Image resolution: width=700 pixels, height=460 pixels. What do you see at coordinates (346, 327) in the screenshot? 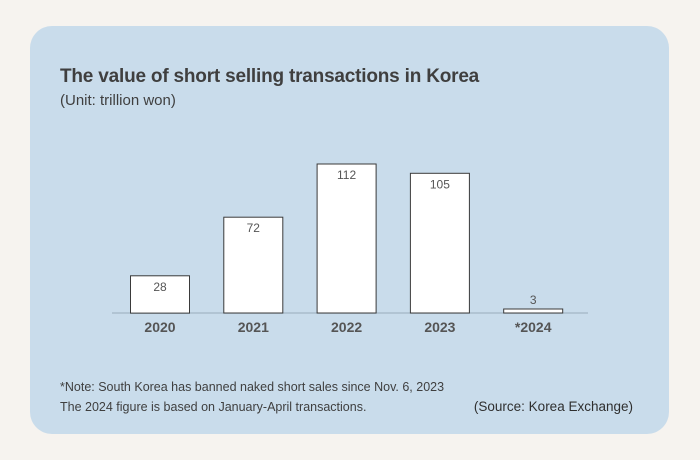
I see `category-label-2022: 2022` at bounding box center [346, 327].